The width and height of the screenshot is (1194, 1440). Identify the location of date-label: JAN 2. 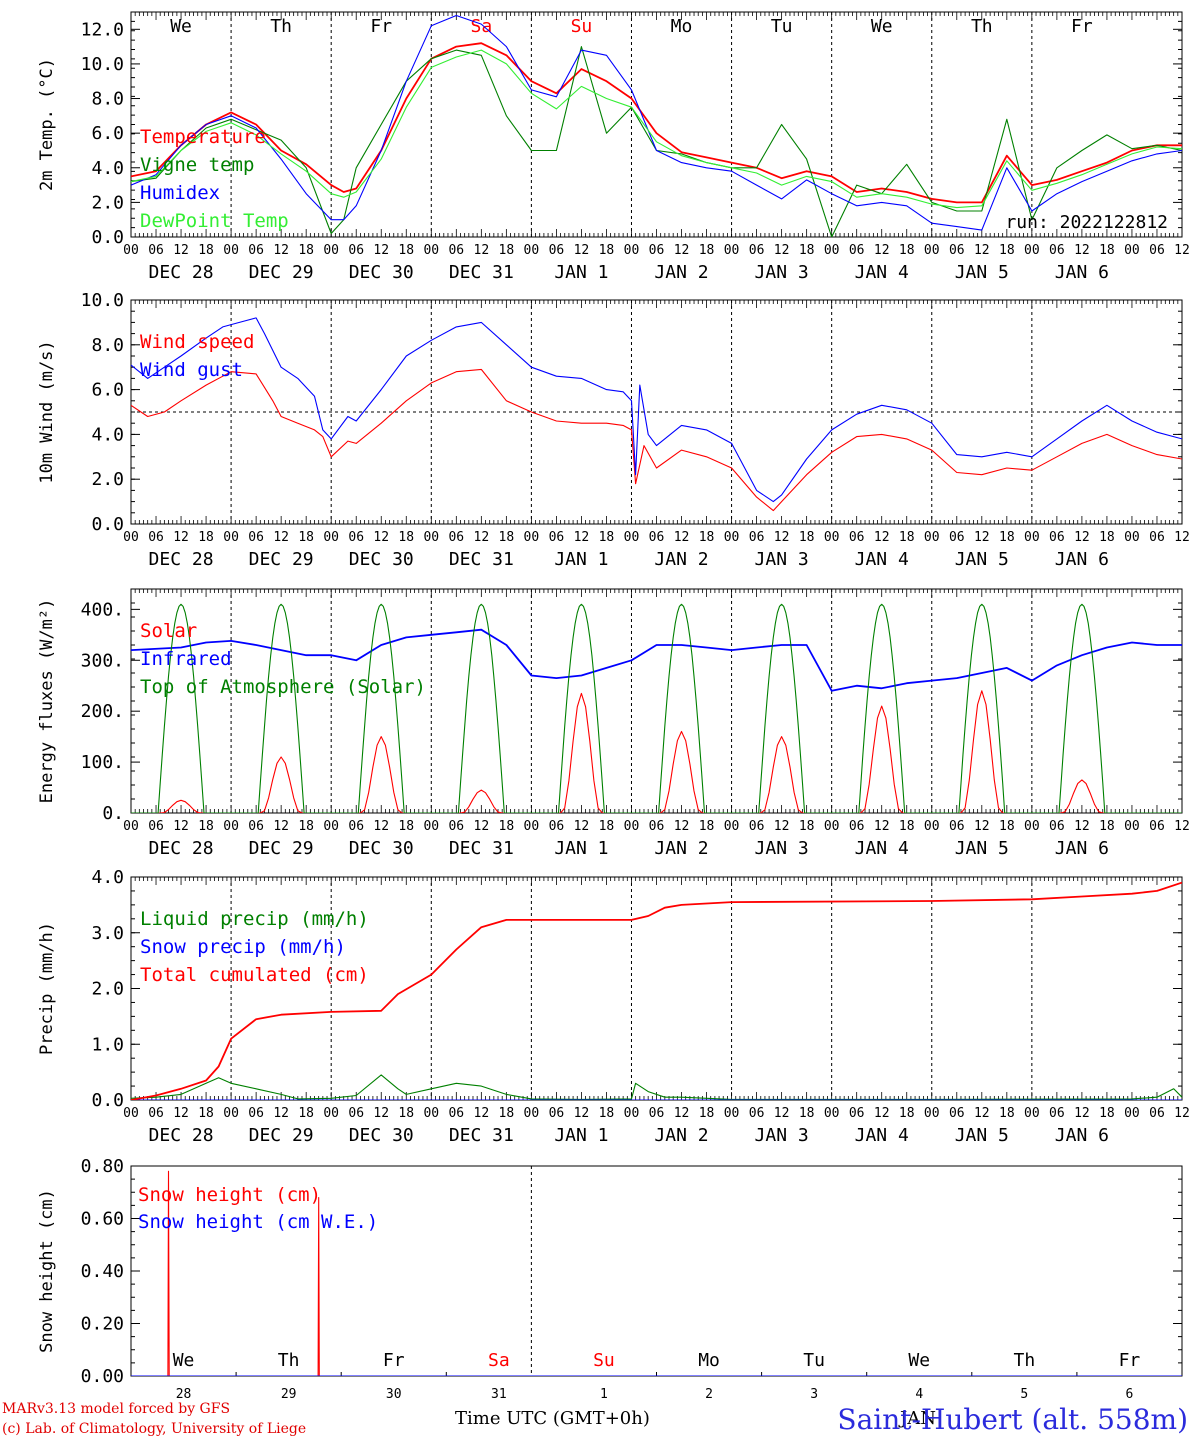
(681, 848).